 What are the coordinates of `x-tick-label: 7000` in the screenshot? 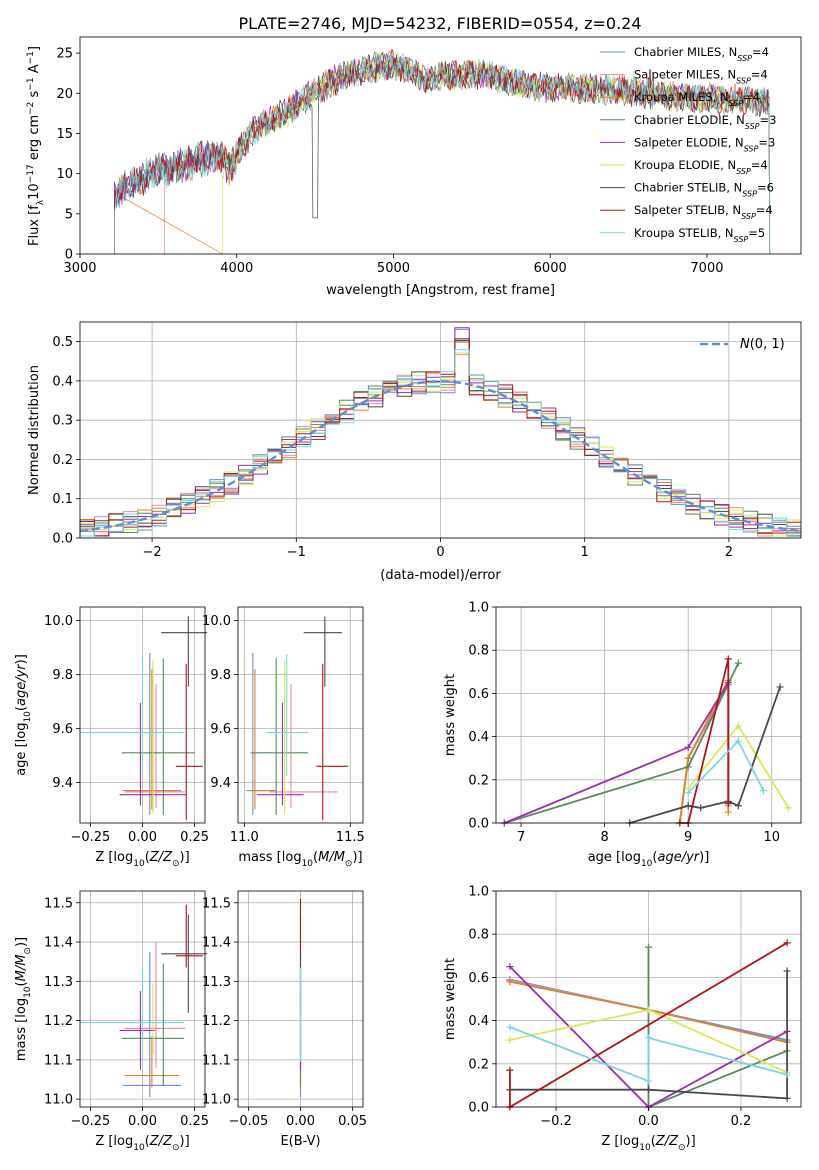 It's located at (706, 268).